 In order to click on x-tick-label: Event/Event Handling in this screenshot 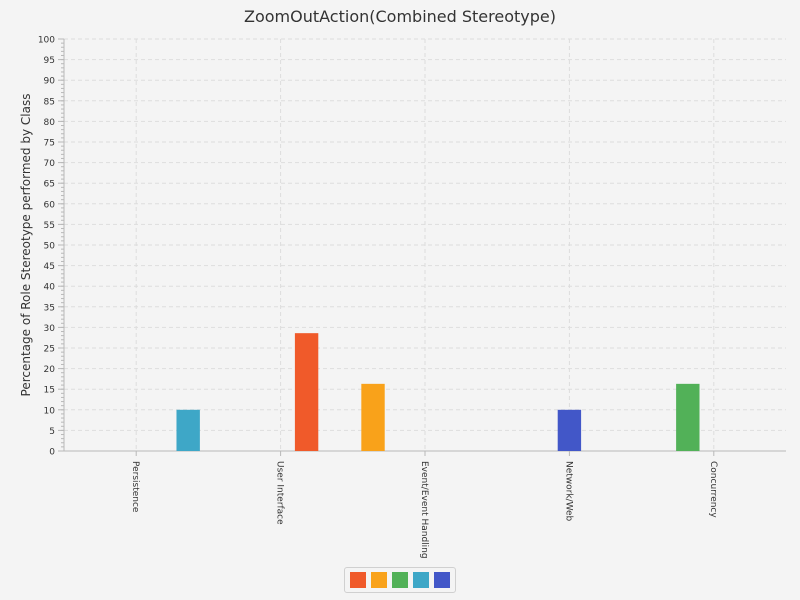, I will do `click(424, 510)`.